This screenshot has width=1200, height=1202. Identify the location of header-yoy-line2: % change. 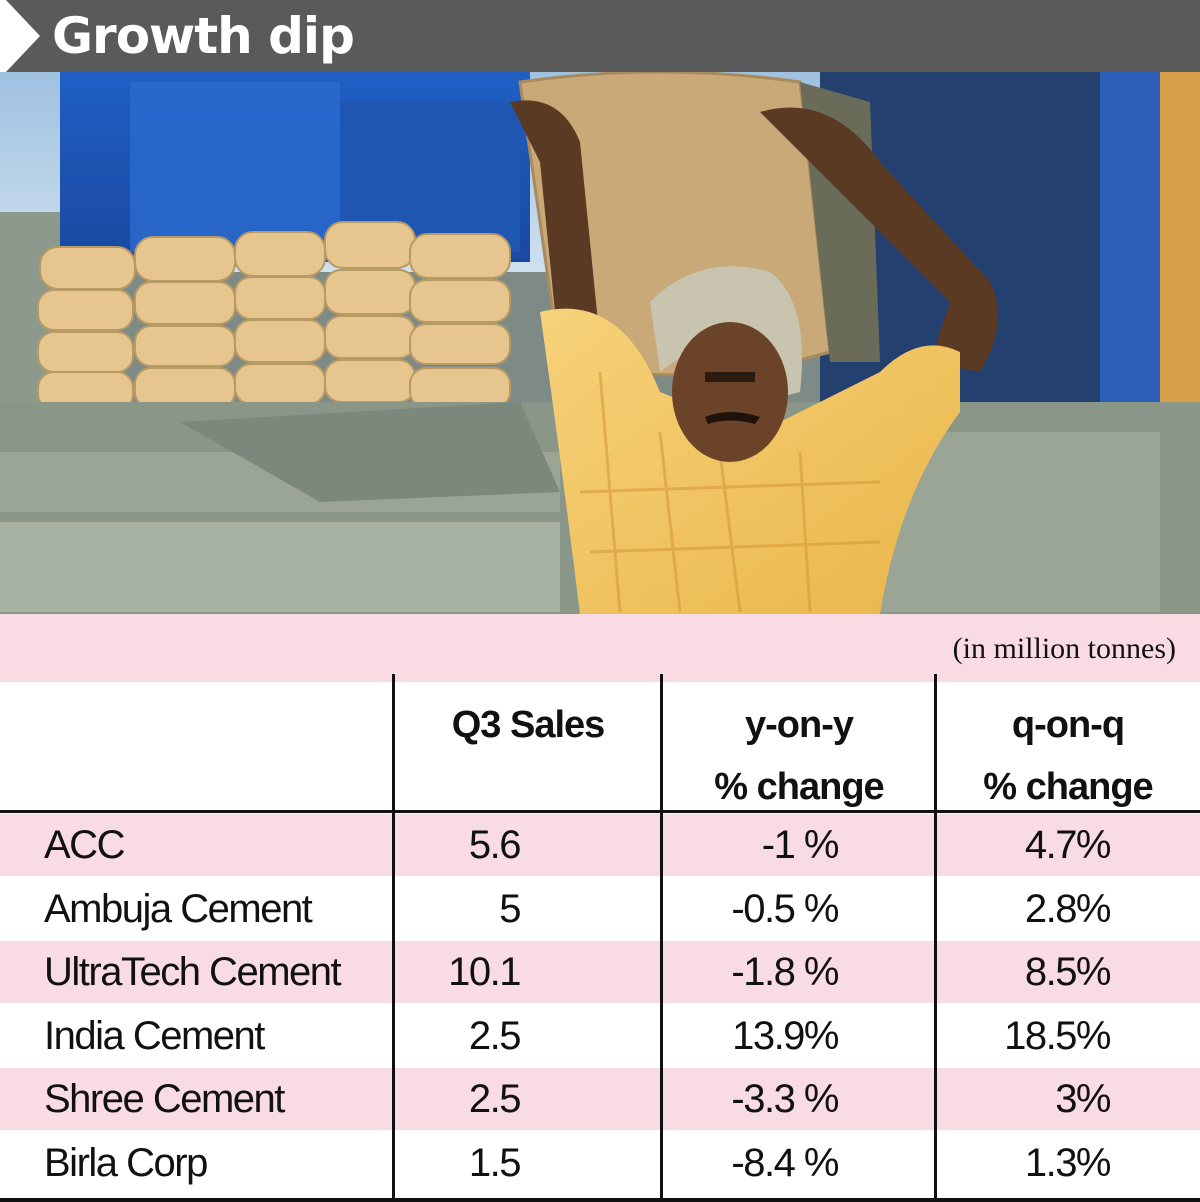
(799, 787).